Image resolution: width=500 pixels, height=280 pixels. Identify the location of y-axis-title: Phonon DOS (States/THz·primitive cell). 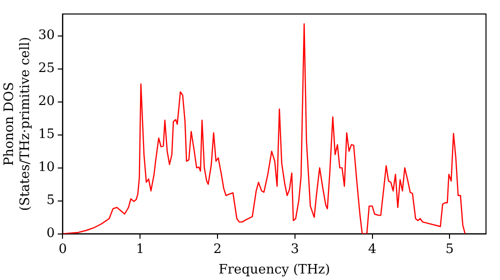
(17, 123).